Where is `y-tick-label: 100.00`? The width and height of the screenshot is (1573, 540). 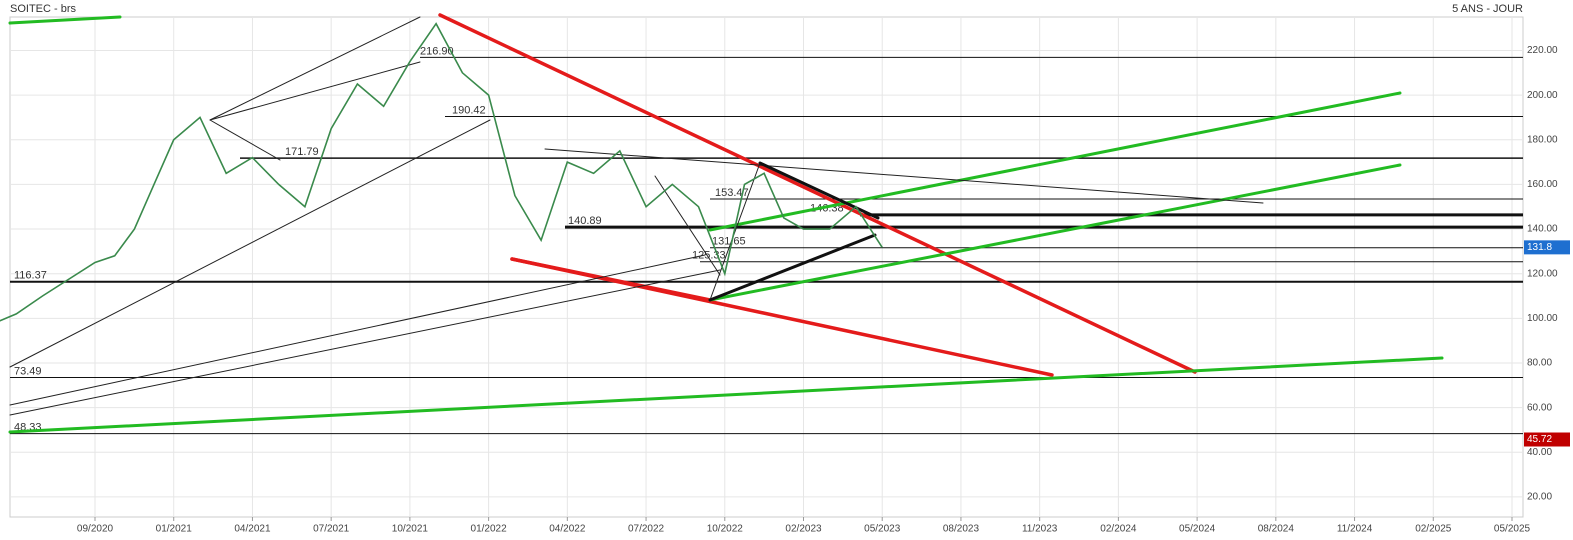
y-tick-label: 100.00 is located at coordinates (1542, 318).